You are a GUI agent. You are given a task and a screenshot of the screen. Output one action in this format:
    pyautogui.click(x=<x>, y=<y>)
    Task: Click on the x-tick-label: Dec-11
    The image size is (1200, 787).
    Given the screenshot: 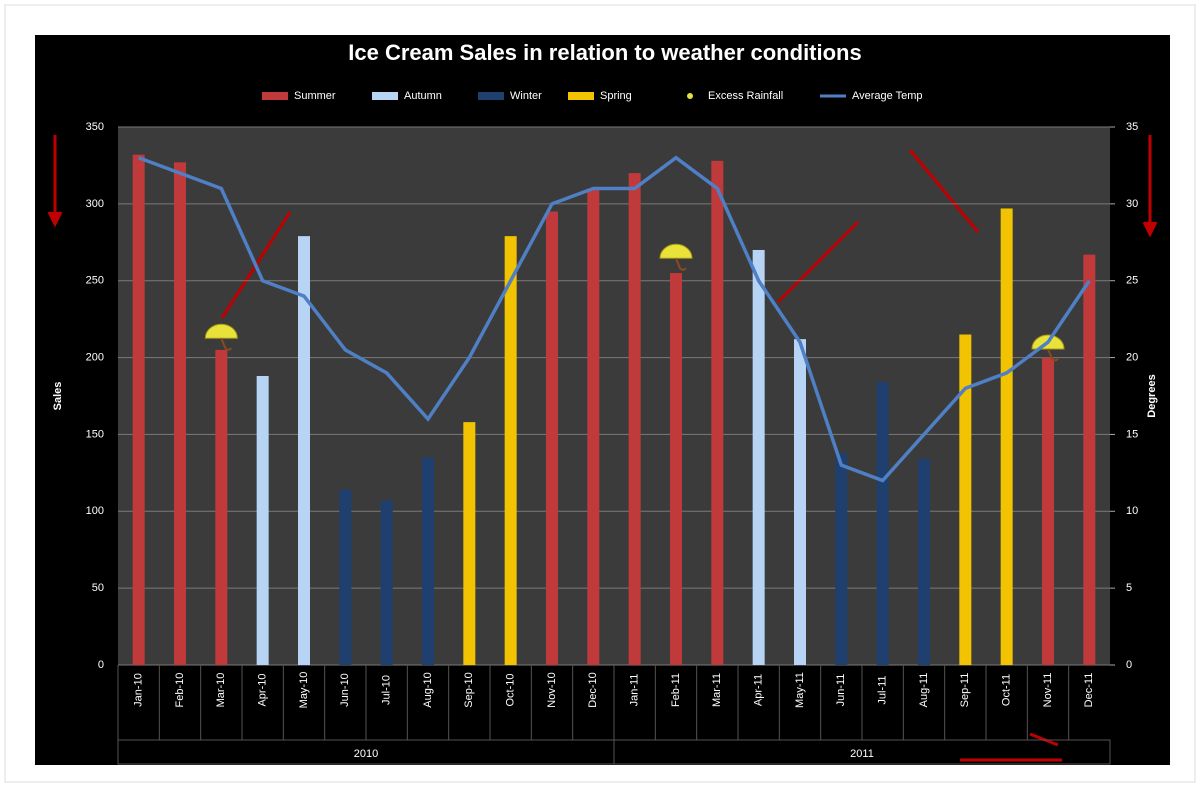 What is the action you would take?
    pyautogui.click(x=1089, y=690)
    